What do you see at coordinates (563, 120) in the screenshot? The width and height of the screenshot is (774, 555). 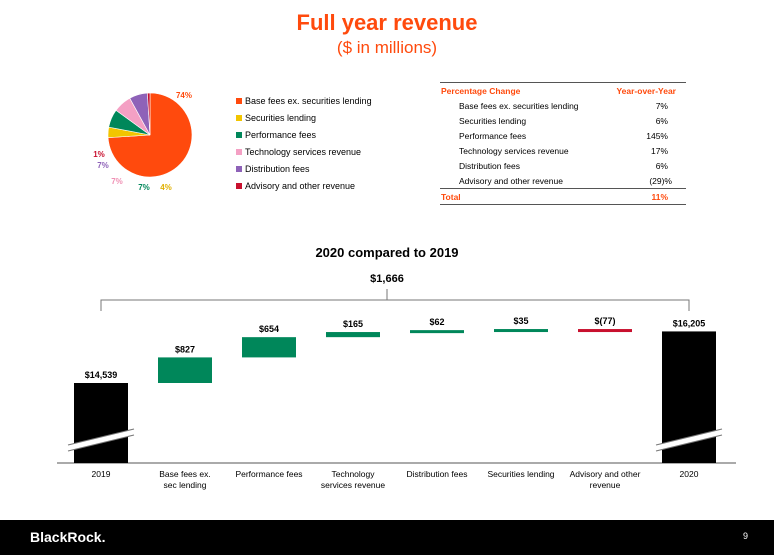 I see `table-row: Securities lending 6%` at bounding box center [563, 120].